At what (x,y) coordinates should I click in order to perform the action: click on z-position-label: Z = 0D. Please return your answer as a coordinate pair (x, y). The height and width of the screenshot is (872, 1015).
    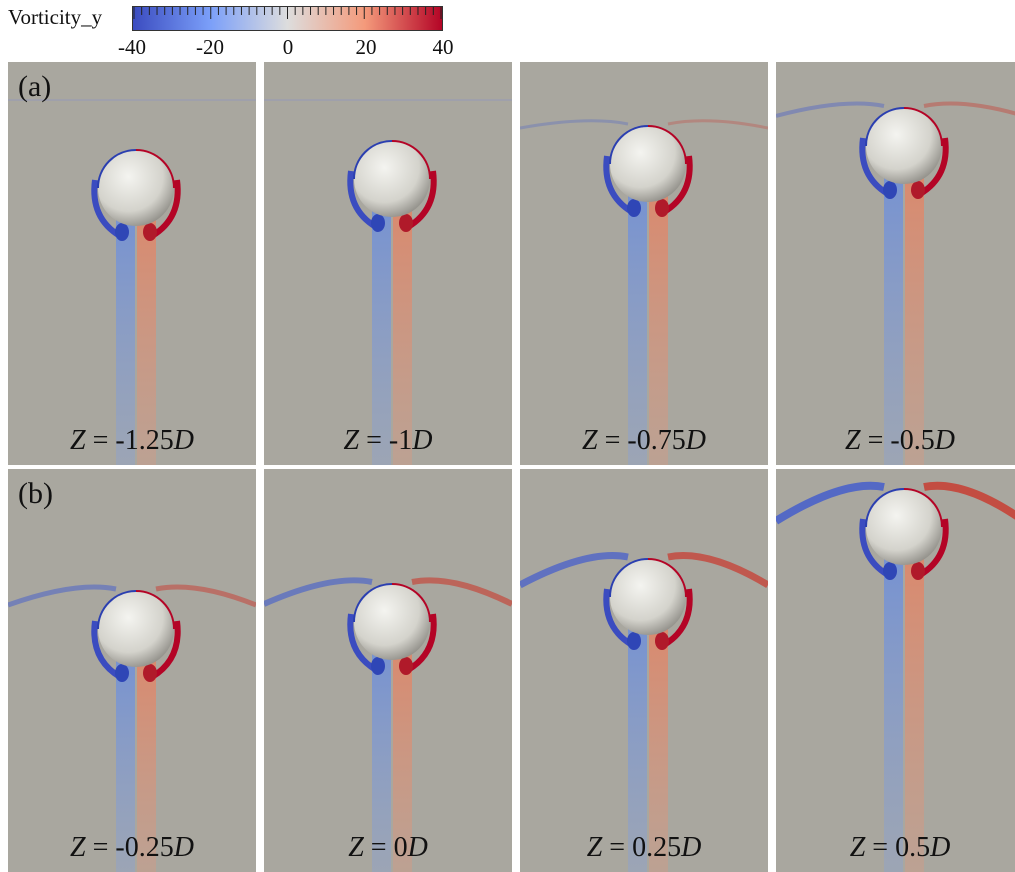
    Looking at the image, I should click on (388, 847).